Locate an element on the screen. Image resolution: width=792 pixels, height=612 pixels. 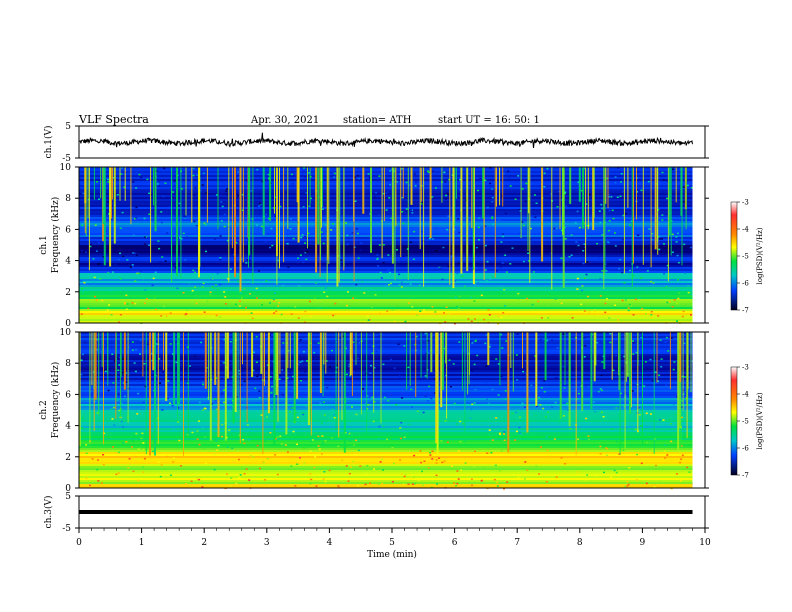
ch1-colorbar-tick-label: -4 is located at coordinates (745, 230).